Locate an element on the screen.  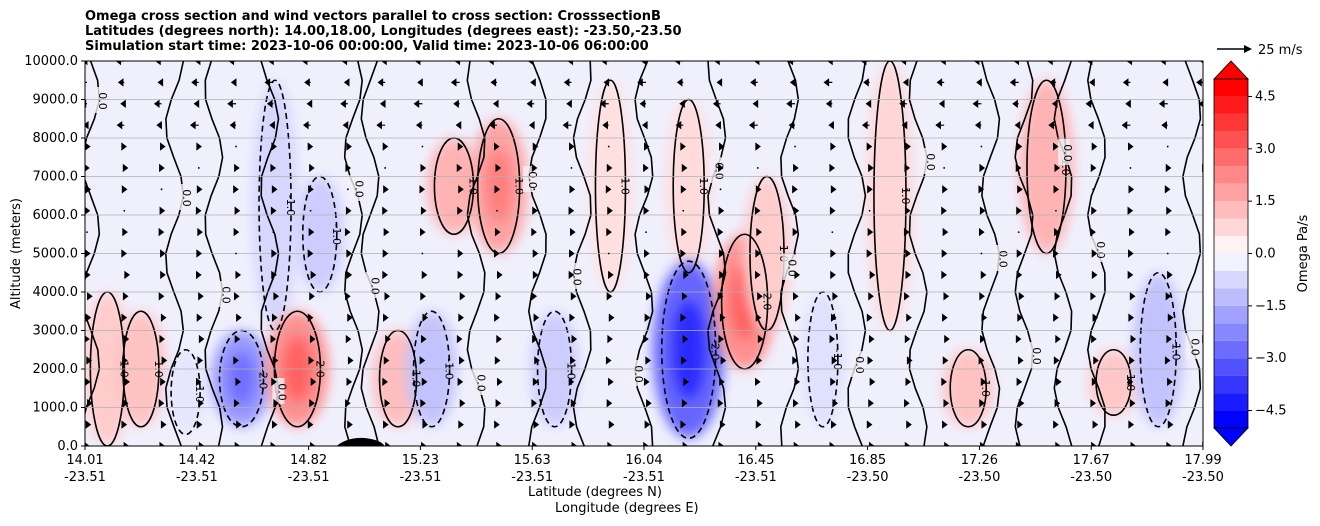
contour-label: -1.0 is located at coordinates (837, 359).